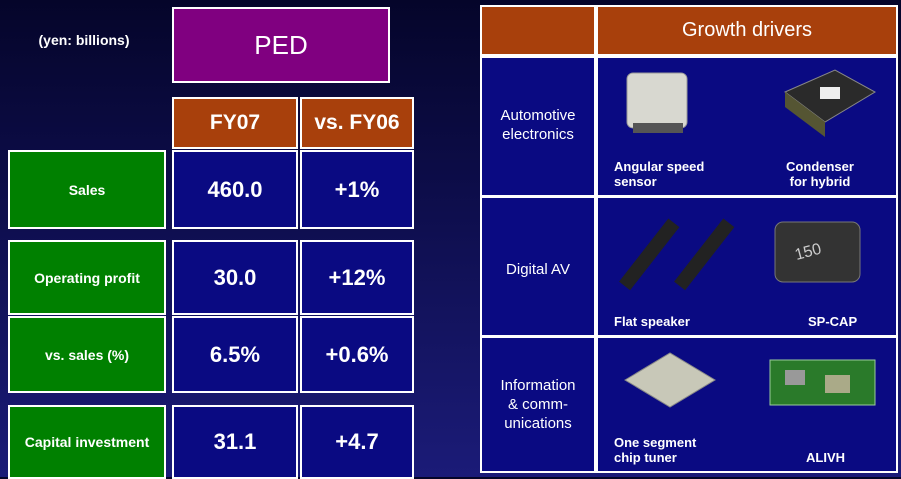 The height and width of the screenshot is (479, 901). I want to click on row-value: 460.0, so click(235, 189).